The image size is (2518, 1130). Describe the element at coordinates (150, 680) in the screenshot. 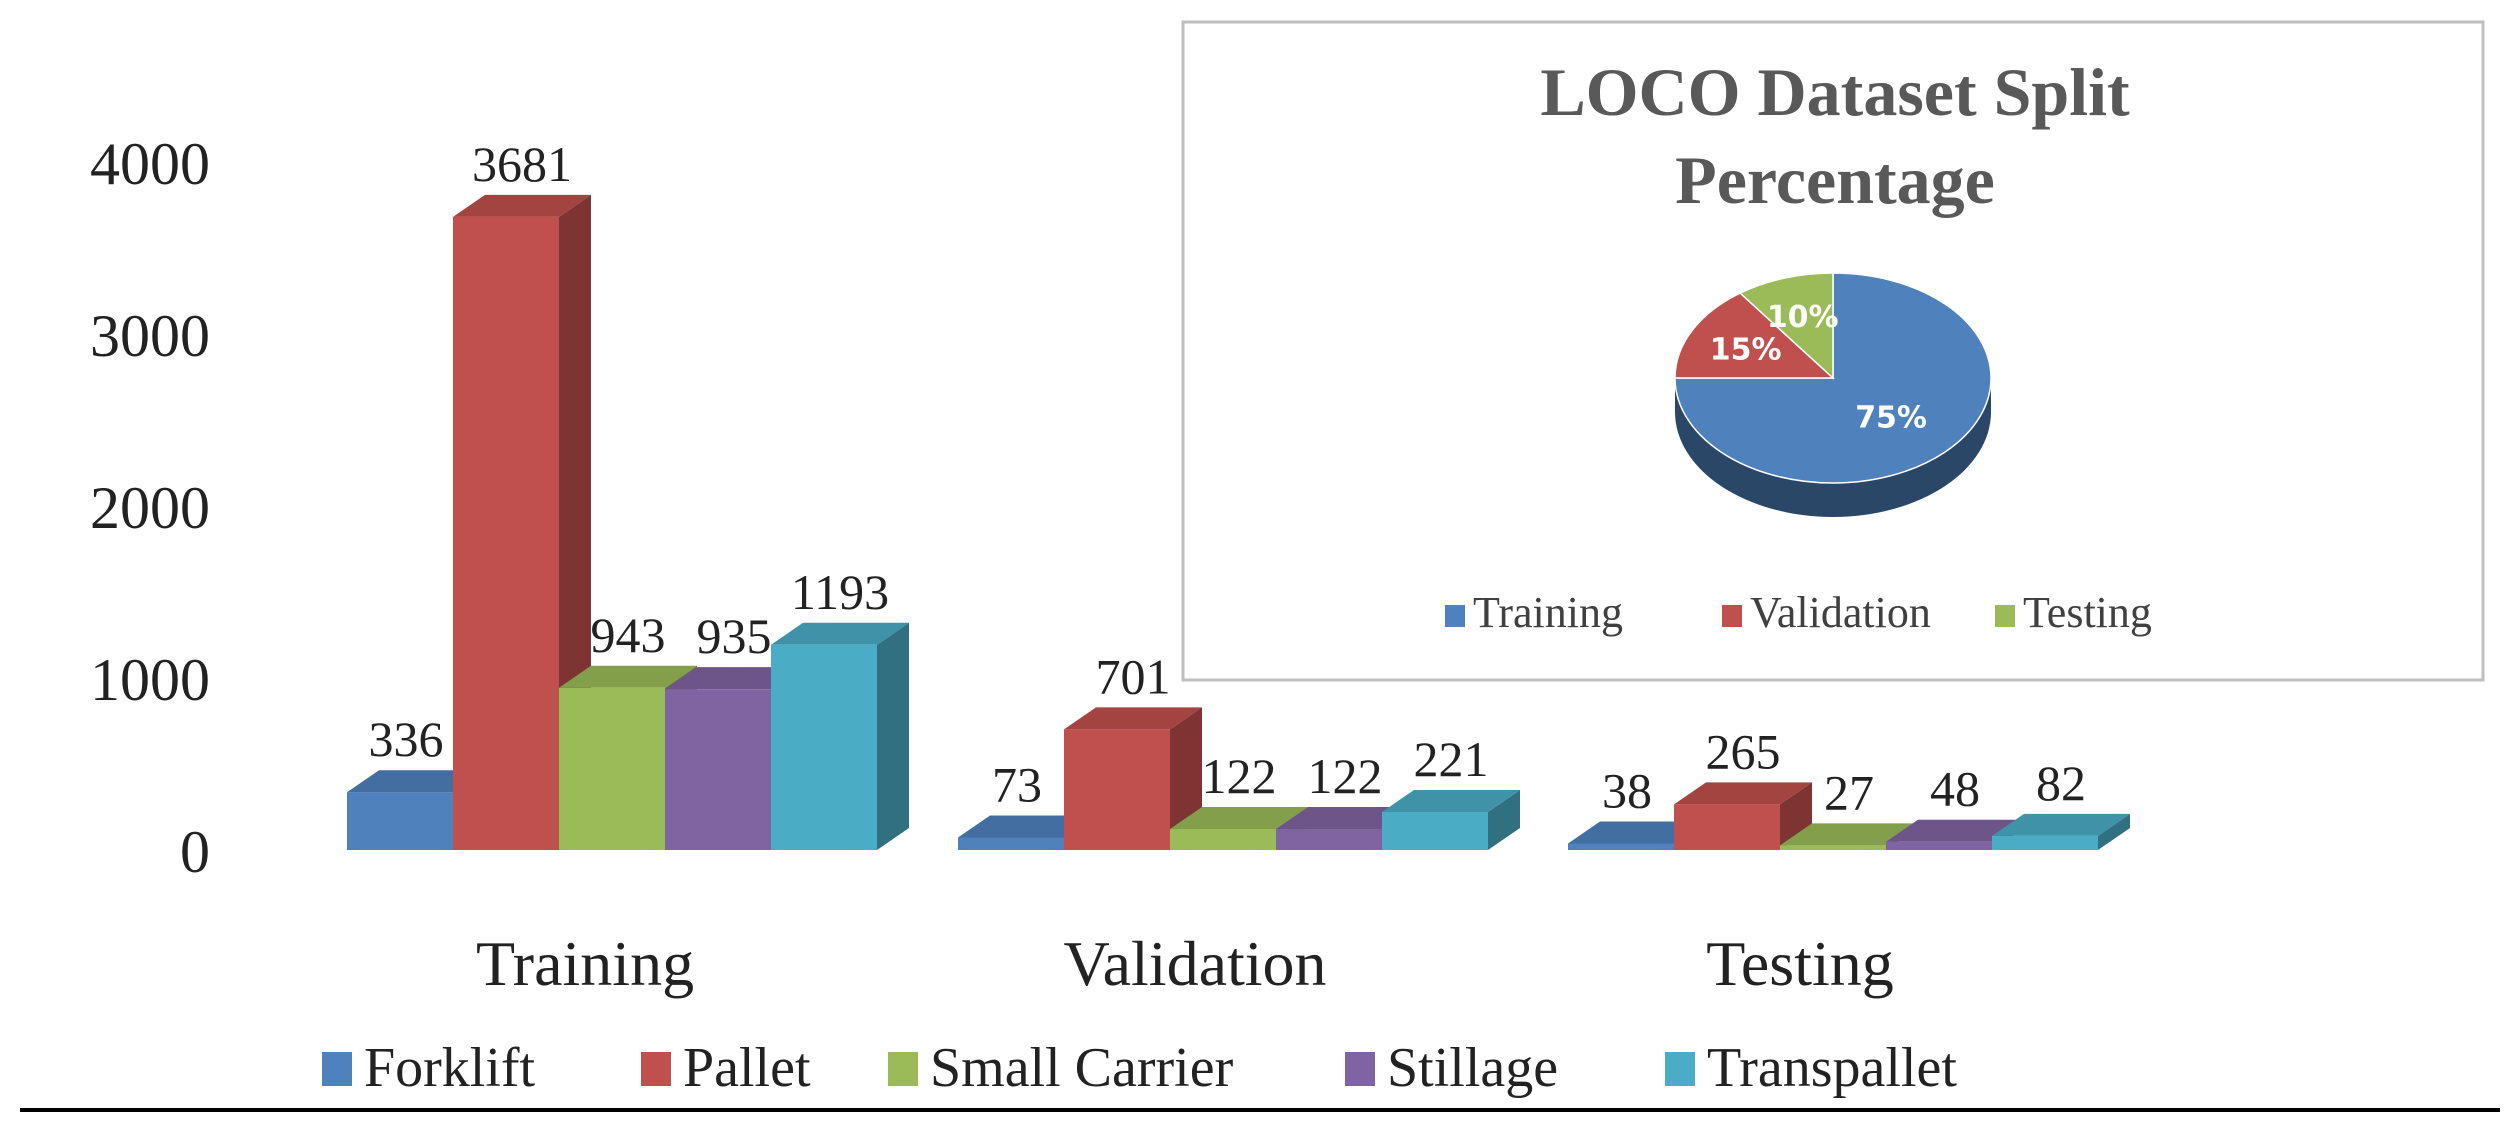

I see `y-tick-label: 1000` at that location.